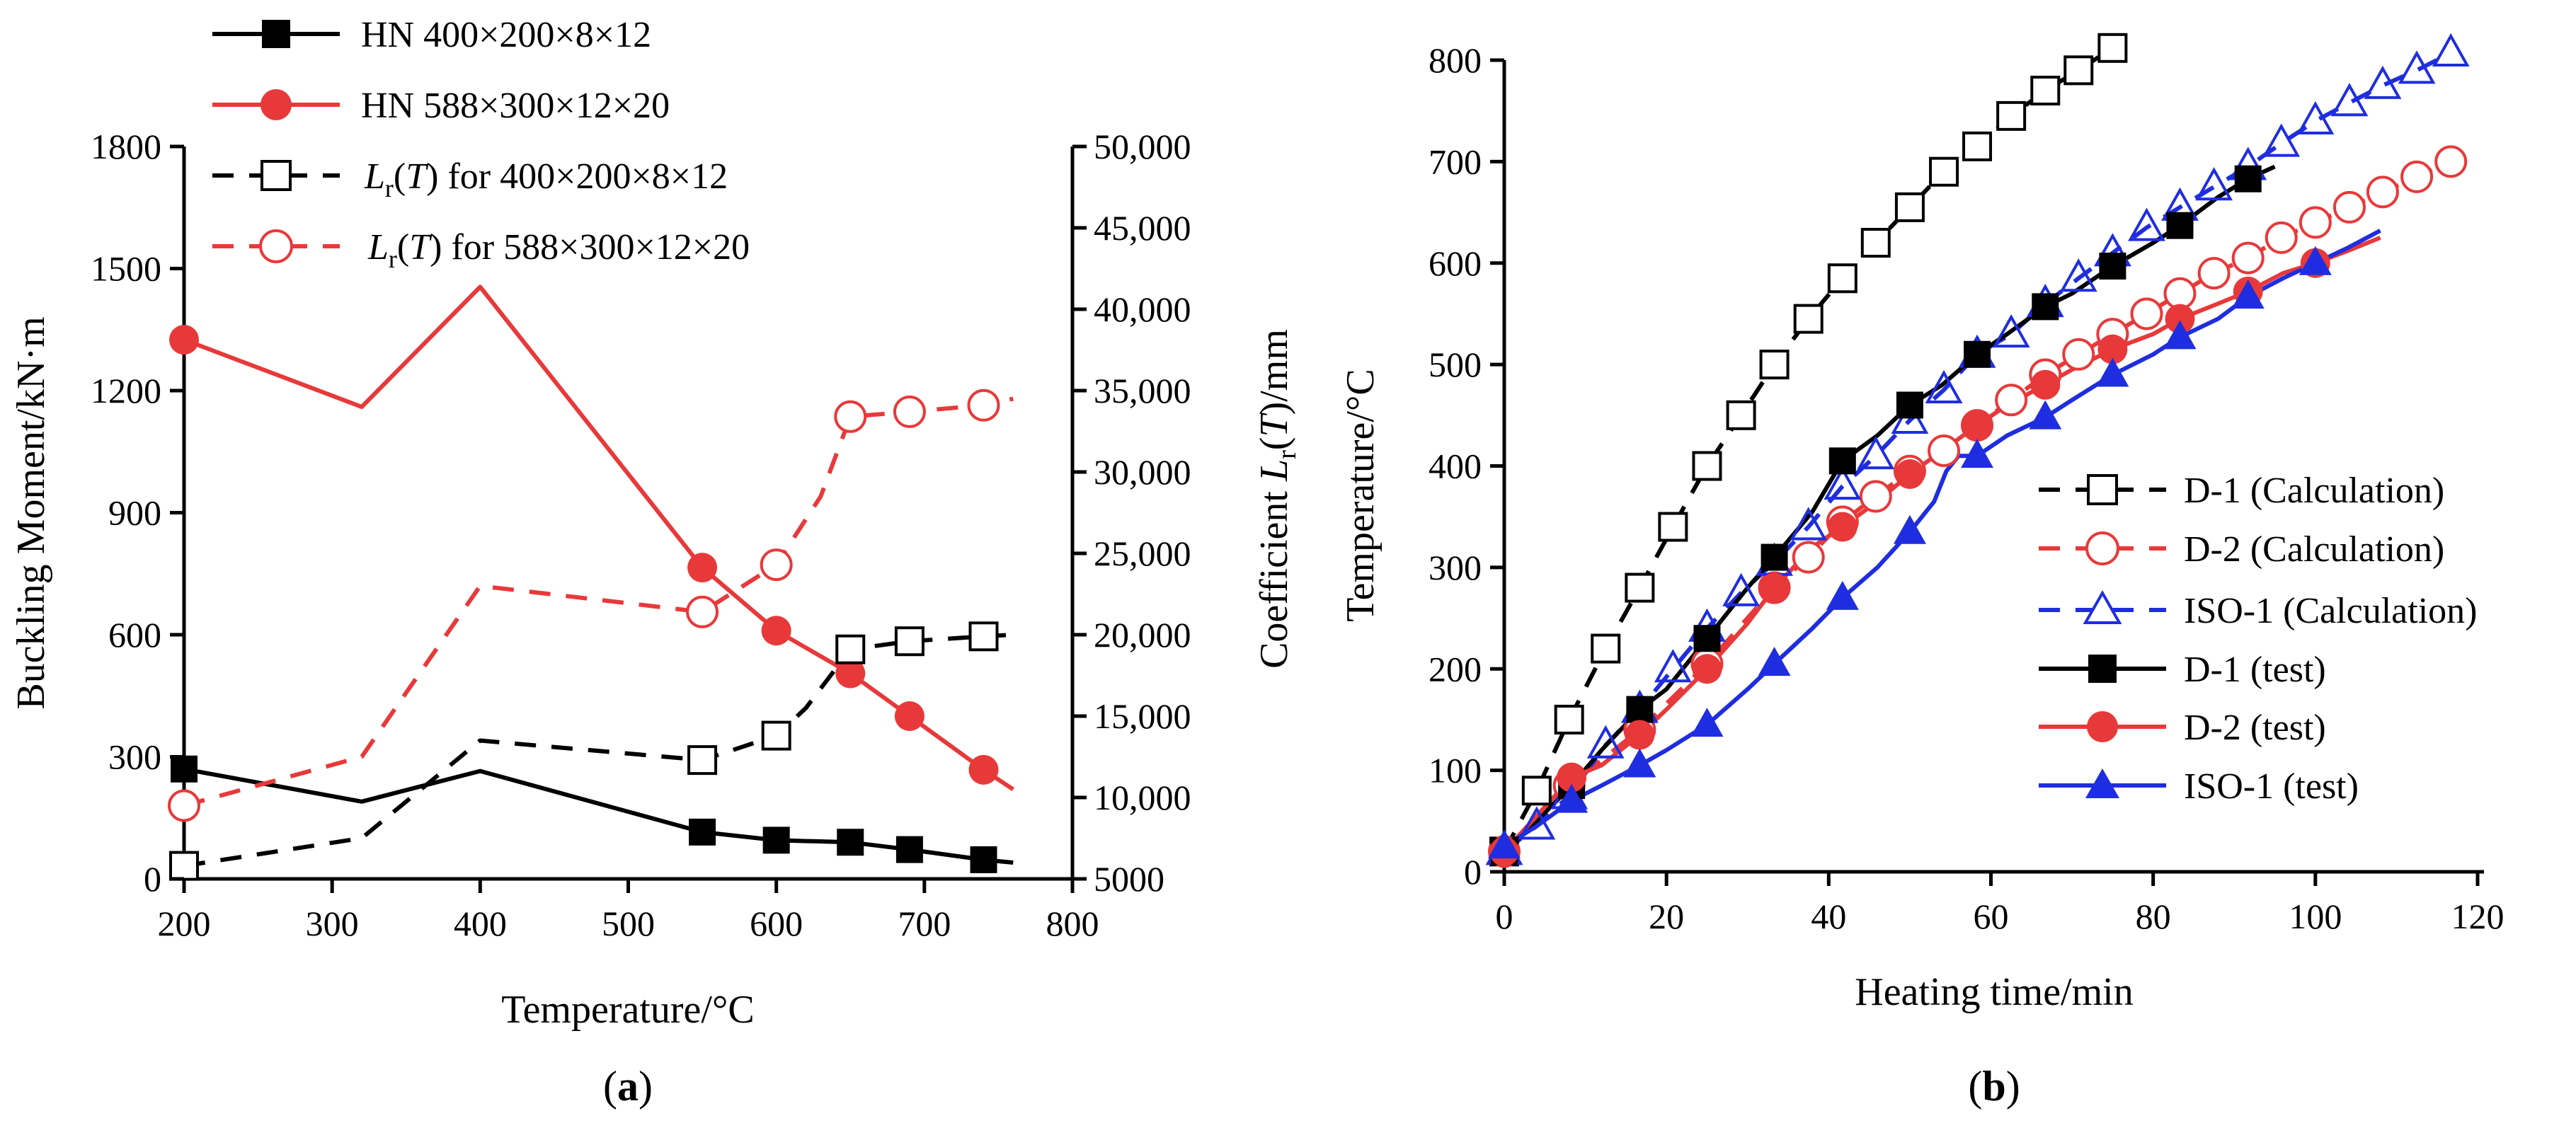 The height and width of the screenshot is (1123, 2576). I want to click on square-filled-marker-icon, so click(276, 34).